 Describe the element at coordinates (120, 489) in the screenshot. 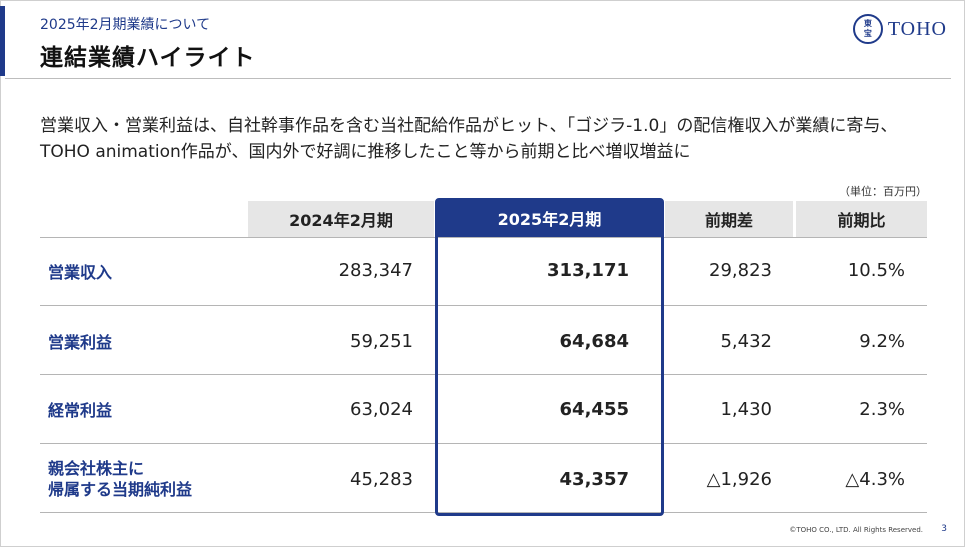

I see `row-label-line-2: 帰属する当期純利益` at that location.